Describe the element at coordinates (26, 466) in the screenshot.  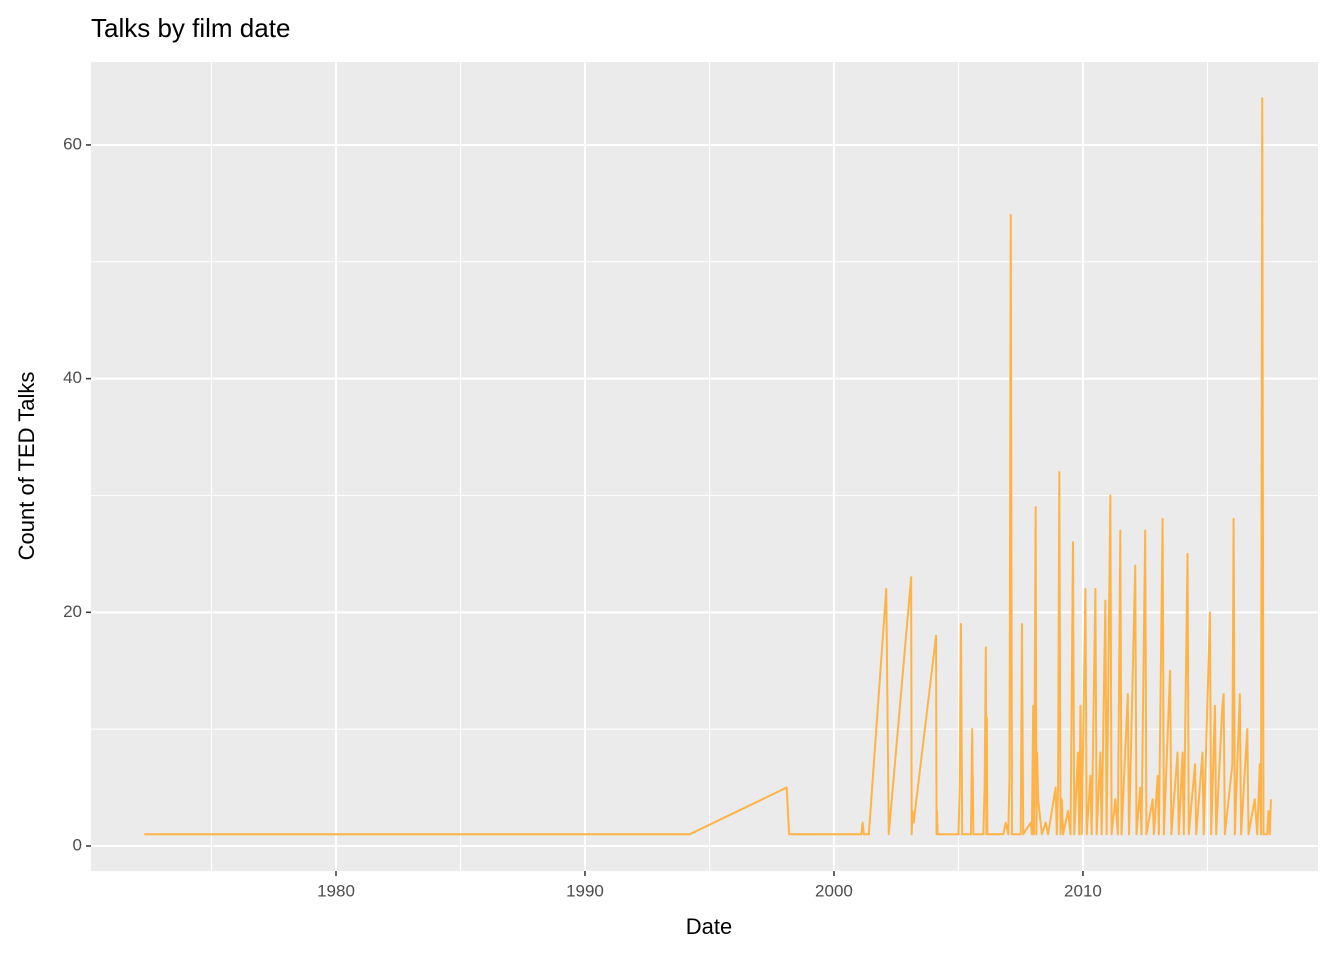
I see `y-axis-title: Count of TED Talks` at that location.